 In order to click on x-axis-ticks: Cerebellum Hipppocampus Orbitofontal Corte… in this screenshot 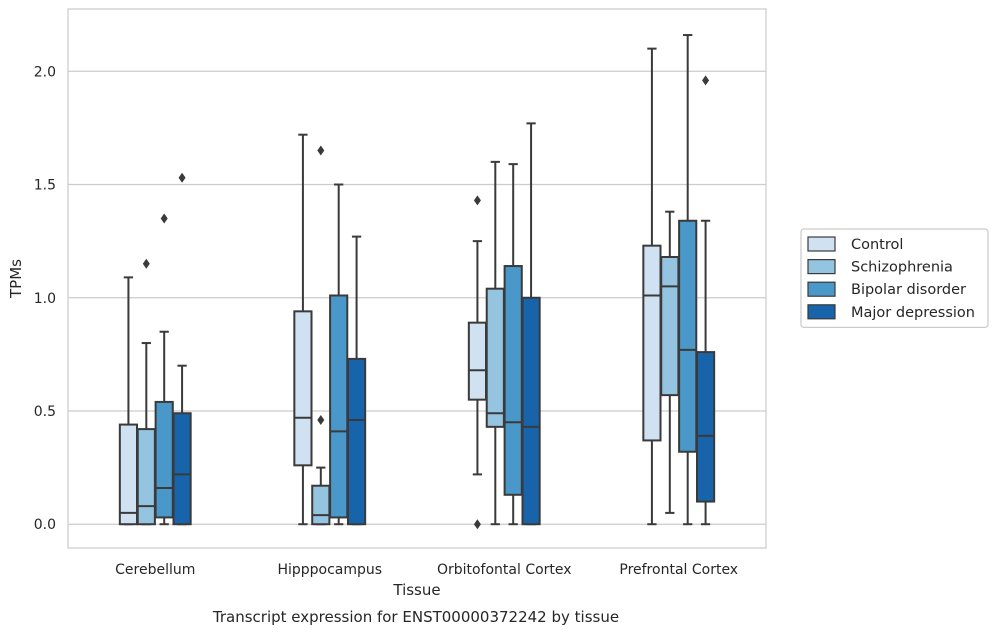, I will do `click(426, 570)`.